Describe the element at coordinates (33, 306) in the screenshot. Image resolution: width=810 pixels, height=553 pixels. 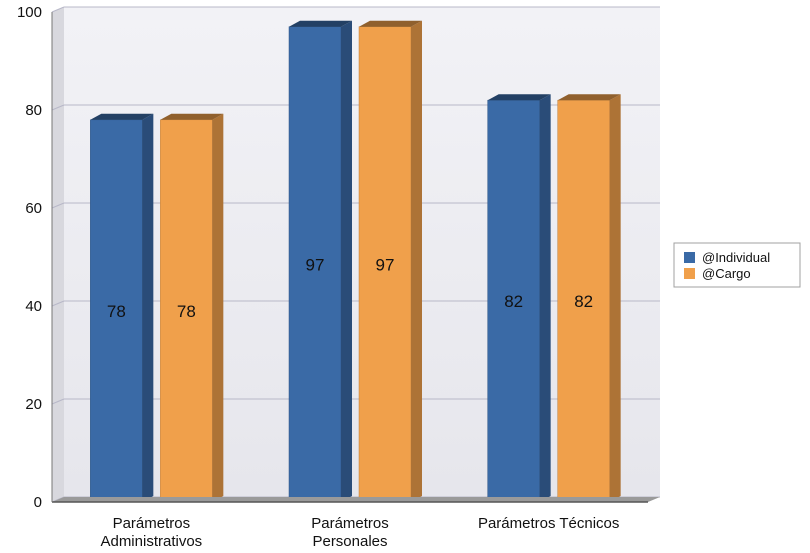
I see `y-tick-label: 40` at that location.